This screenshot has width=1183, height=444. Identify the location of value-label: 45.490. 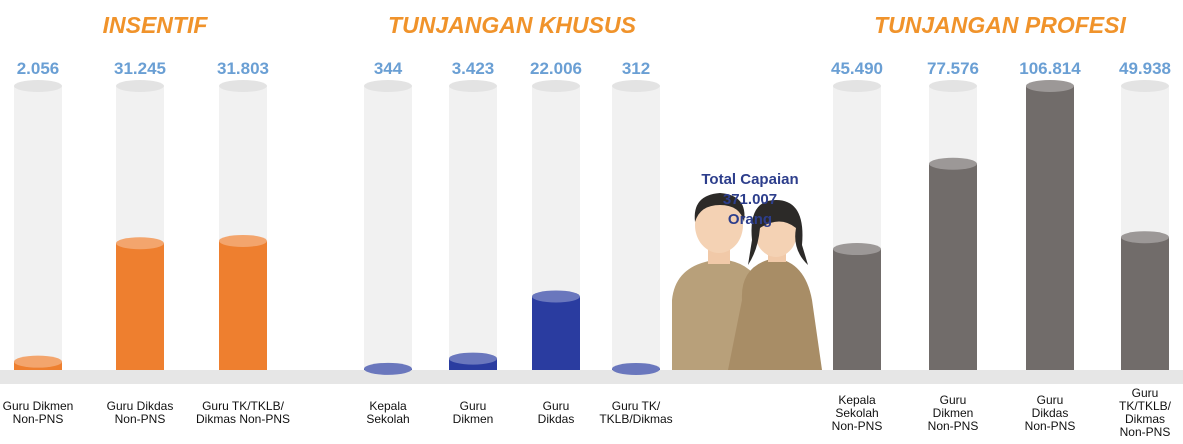
(857, 68).